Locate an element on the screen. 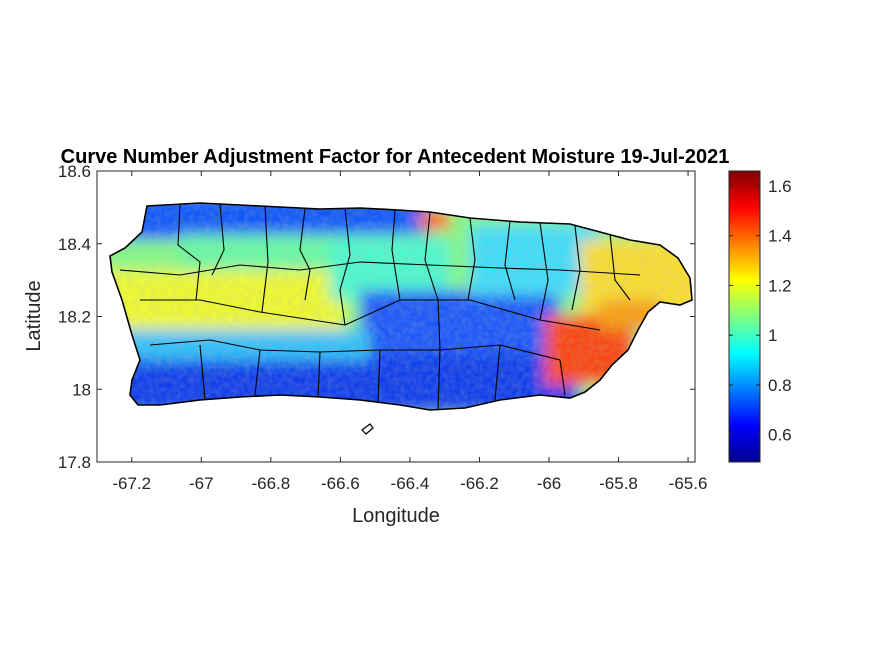  y-tick-label: 17.8 is located at coordinates (74, 462).